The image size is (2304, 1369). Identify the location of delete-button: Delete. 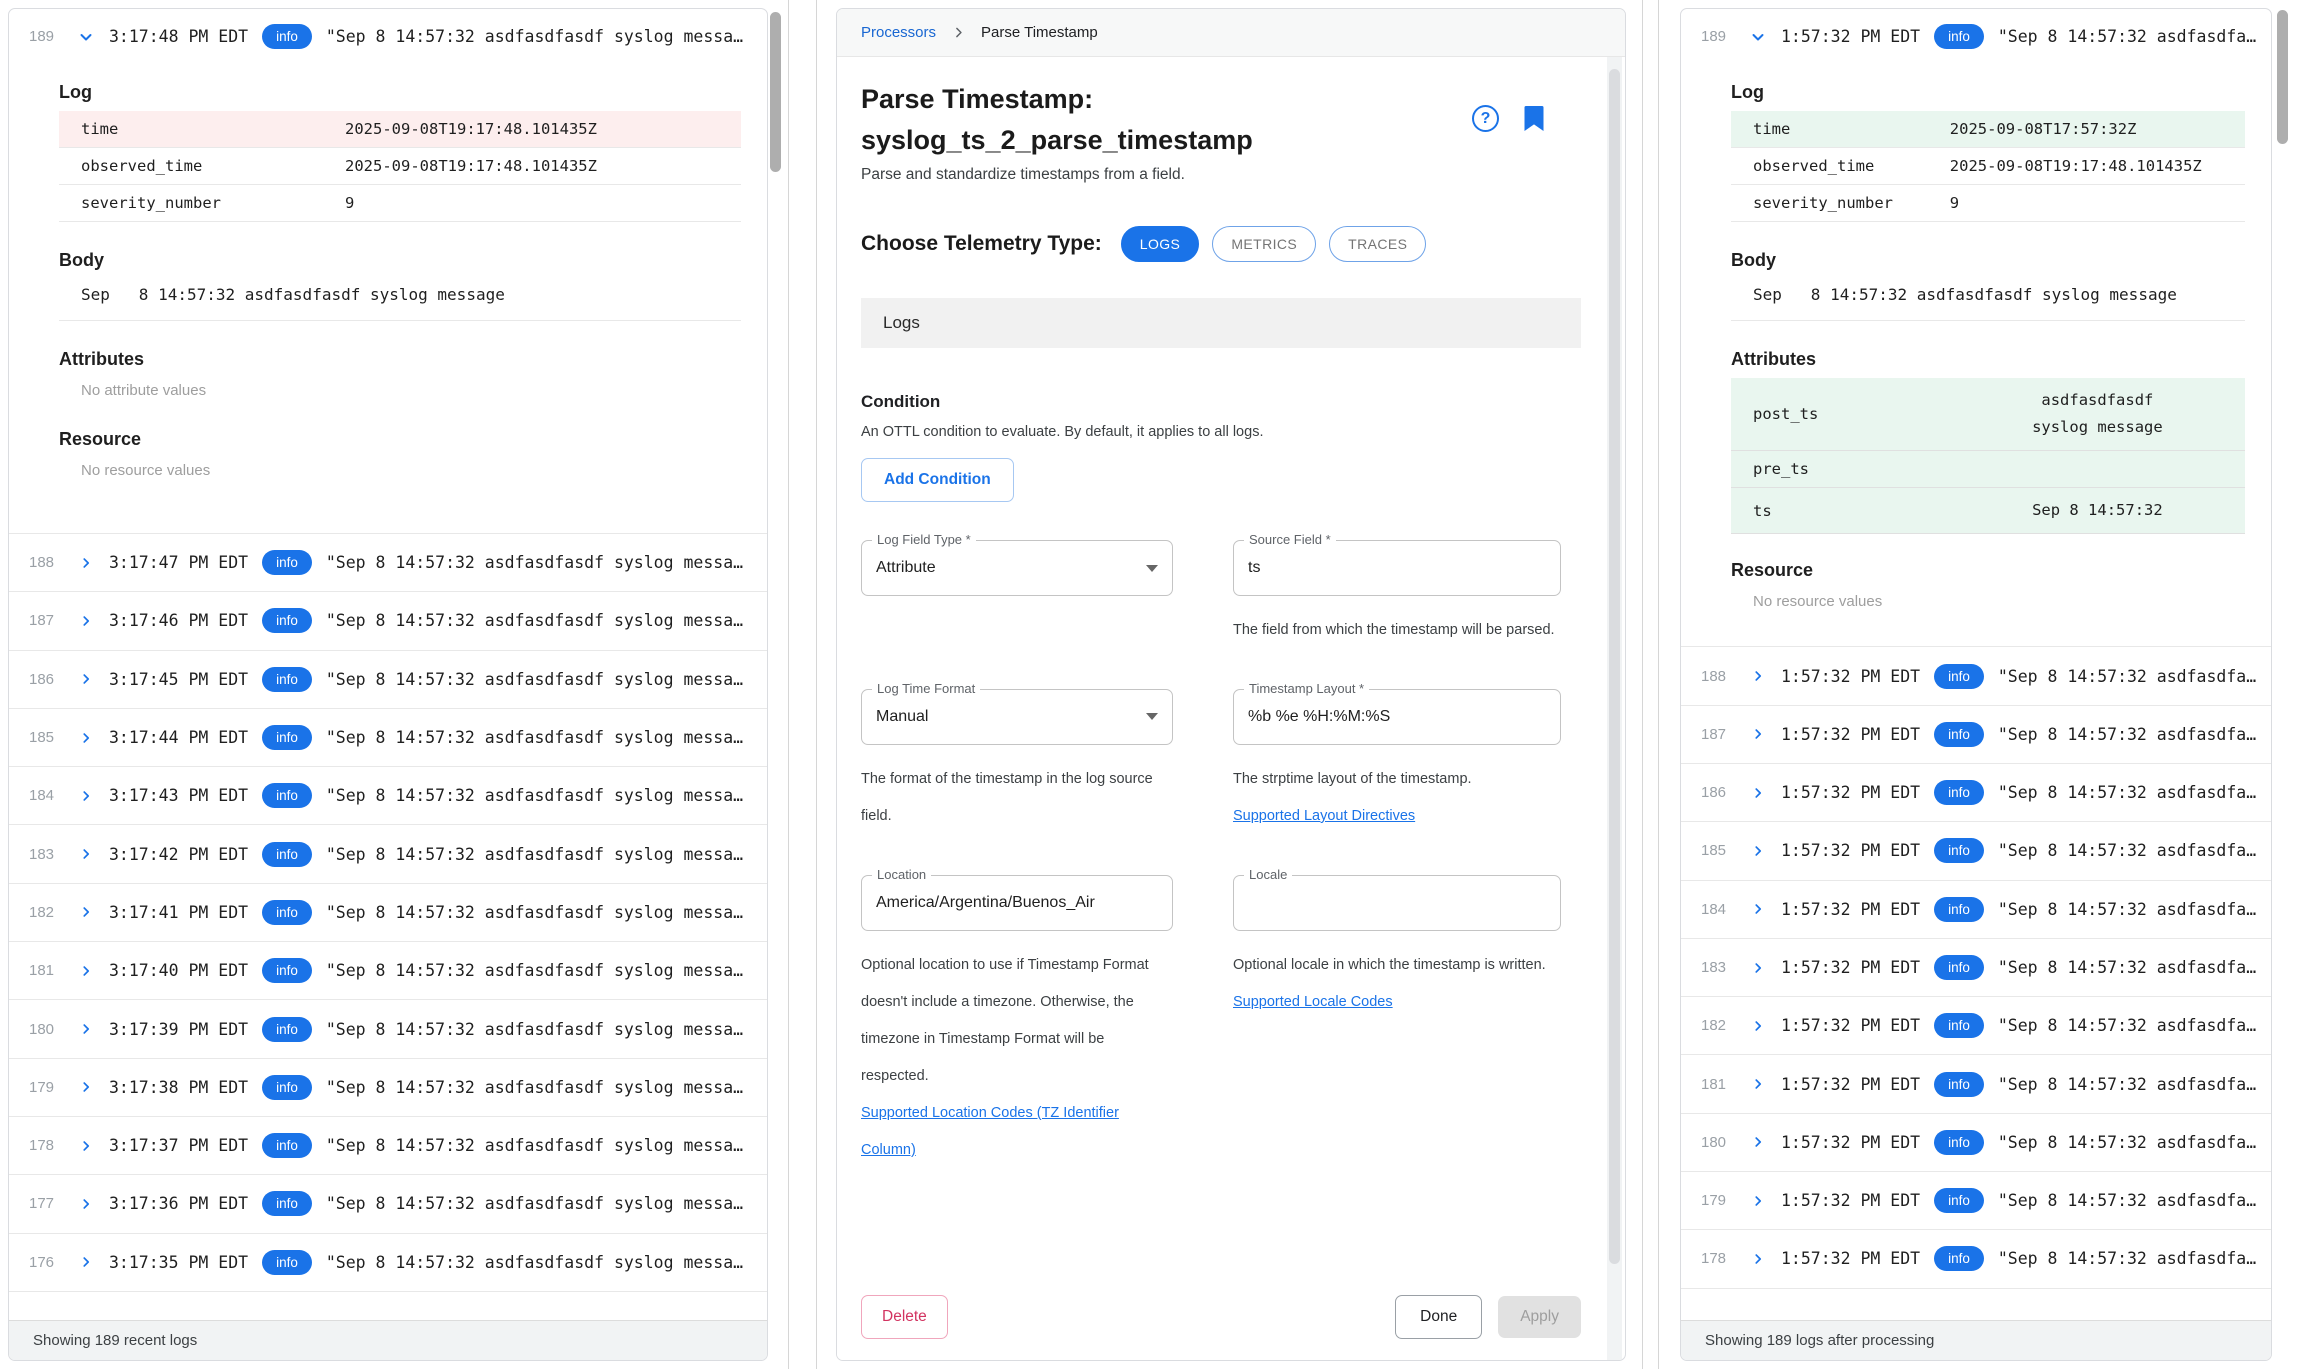
(904, 1317).